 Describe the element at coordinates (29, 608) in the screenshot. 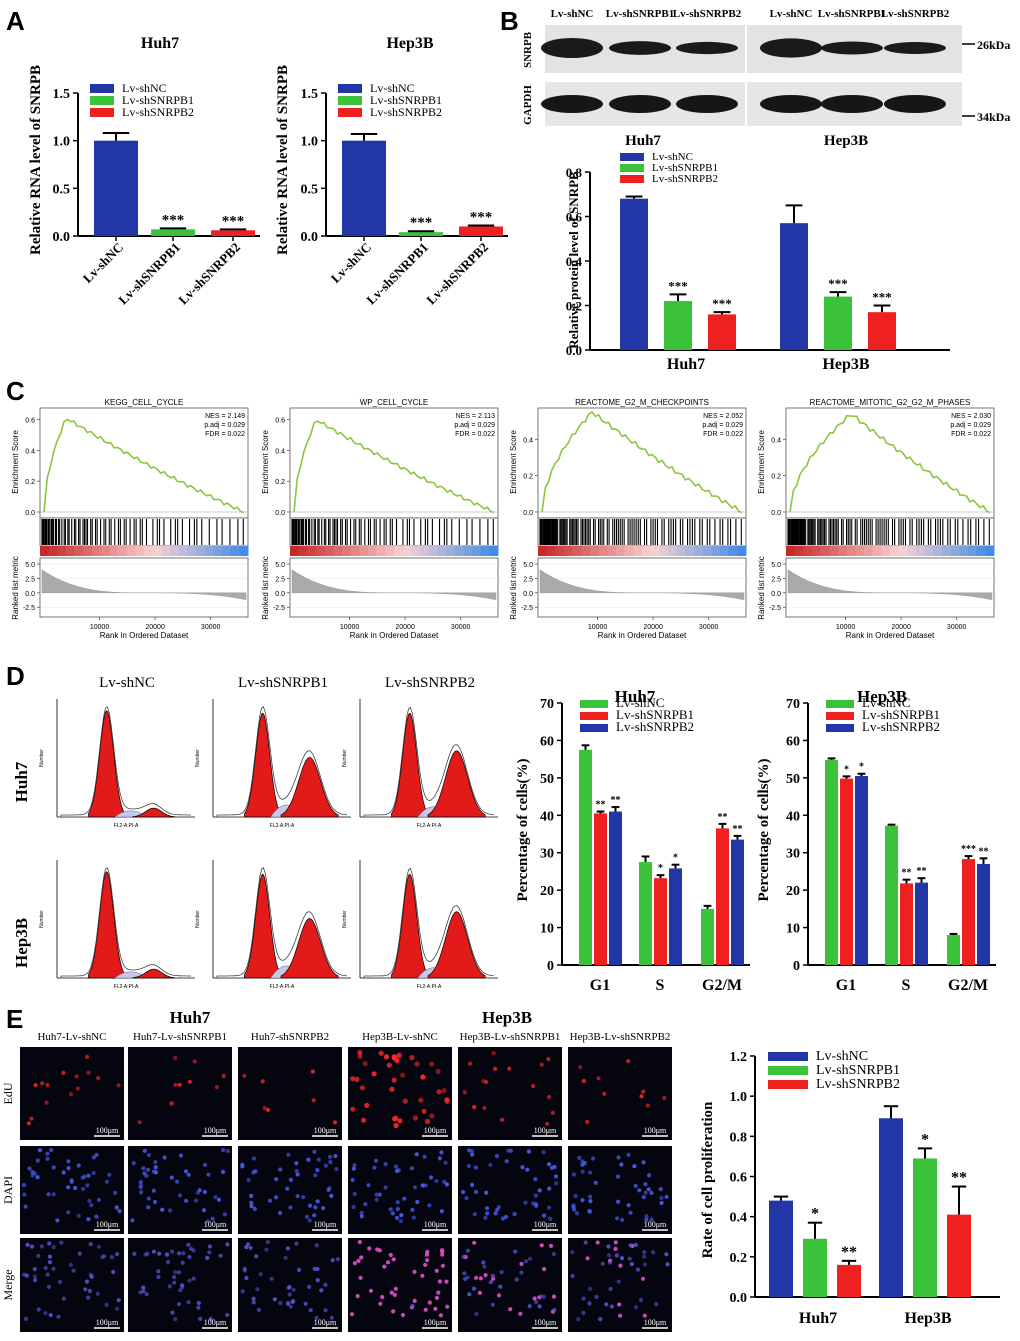

I see `metric-tick-label: -2.5` at that location.